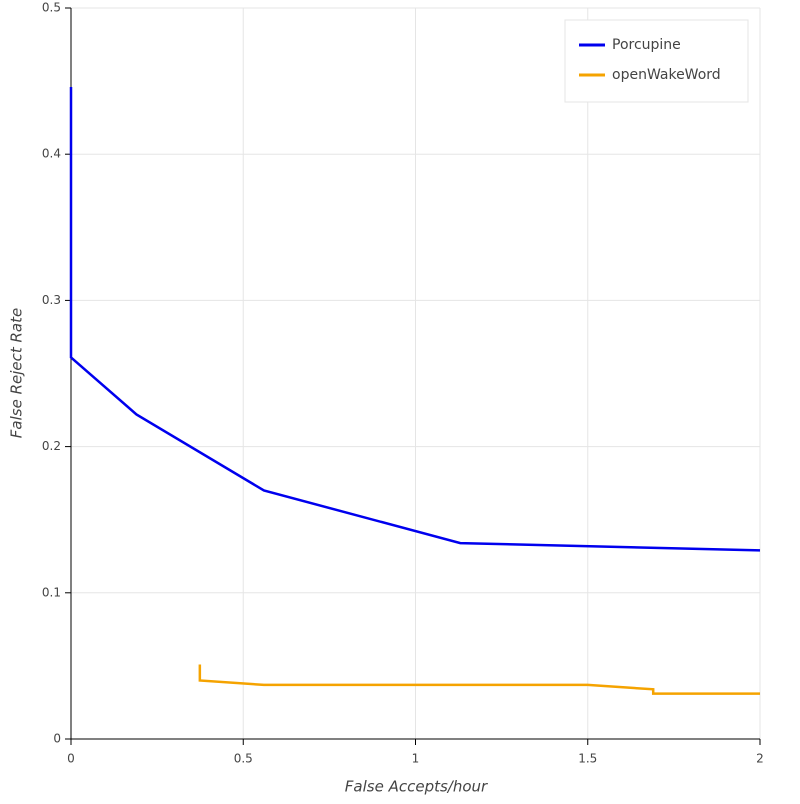 The height and width of the screenshot is (804, 800). What do you see at coordinates (416, 787) in the screenshot?
I see `x-axis-label: False Accepts/hour` at bounding box center [416, 787].